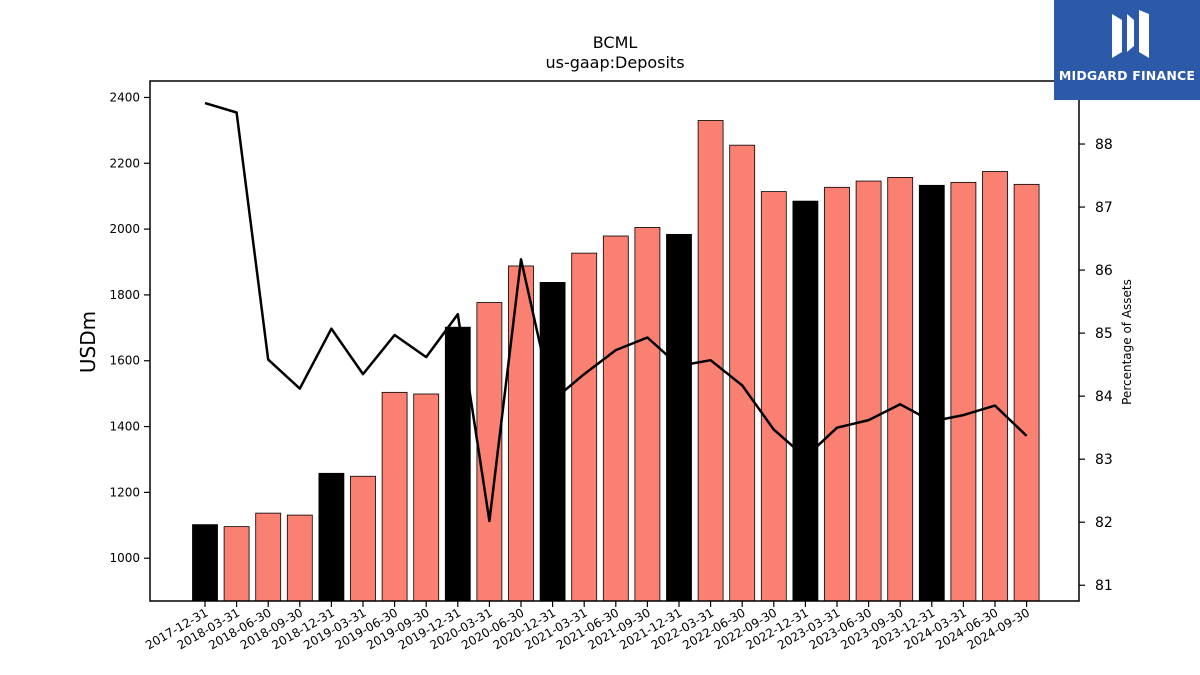 This screenshot has width=1200, height=675. What do you see at coordinates (1104, 397) in the screenshot?
I see `right-tick-label: 84` at bounding box center [1104, 397].